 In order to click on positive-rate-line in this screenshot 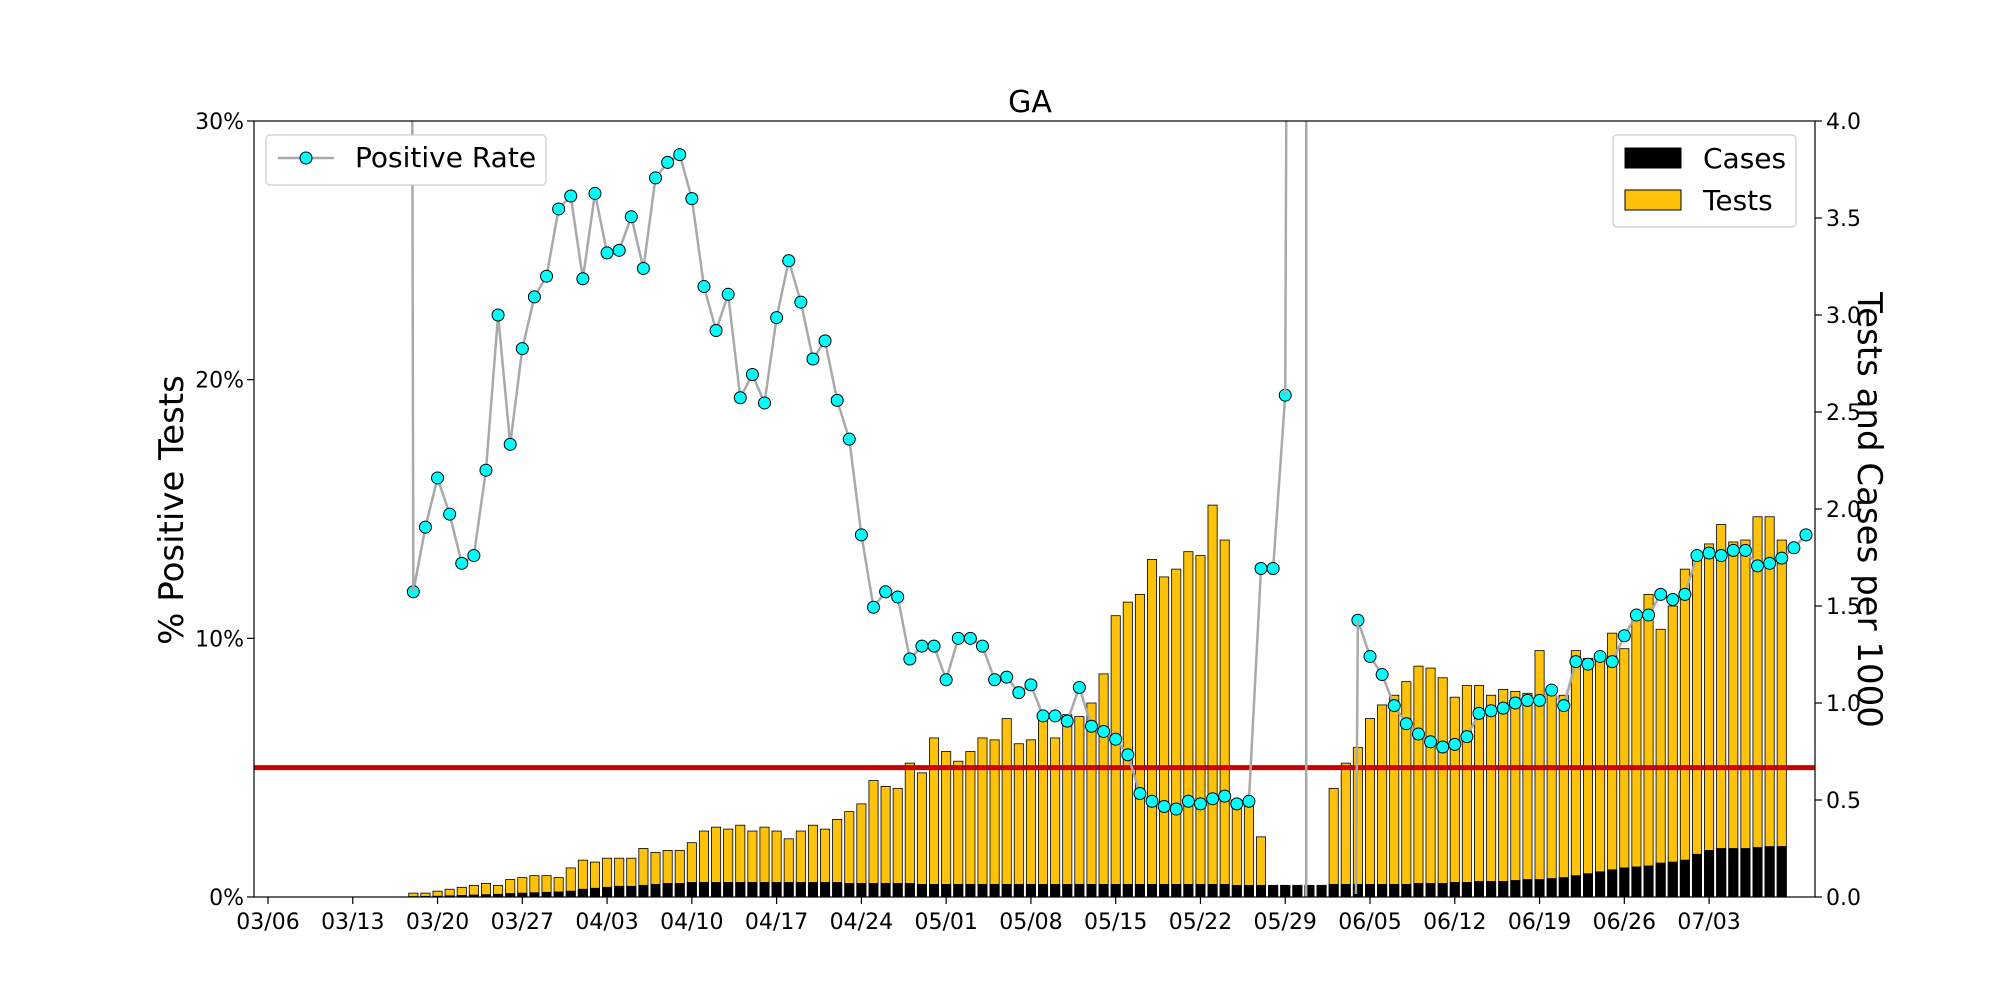, I will do `click(1581, 641)`.